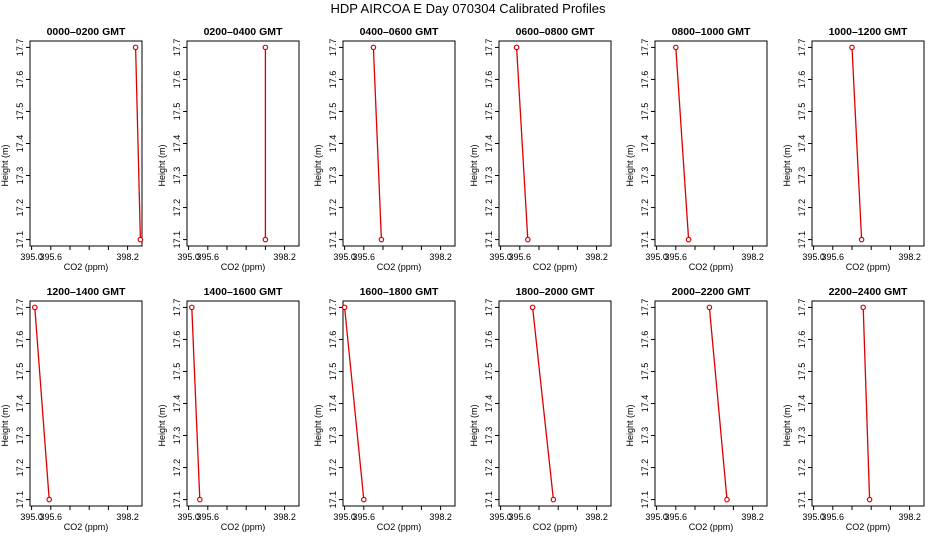  Describe the element at coordinates (868, 292) in the screenshot. I see `panel-title: 2200–2400 GMT` at that location.